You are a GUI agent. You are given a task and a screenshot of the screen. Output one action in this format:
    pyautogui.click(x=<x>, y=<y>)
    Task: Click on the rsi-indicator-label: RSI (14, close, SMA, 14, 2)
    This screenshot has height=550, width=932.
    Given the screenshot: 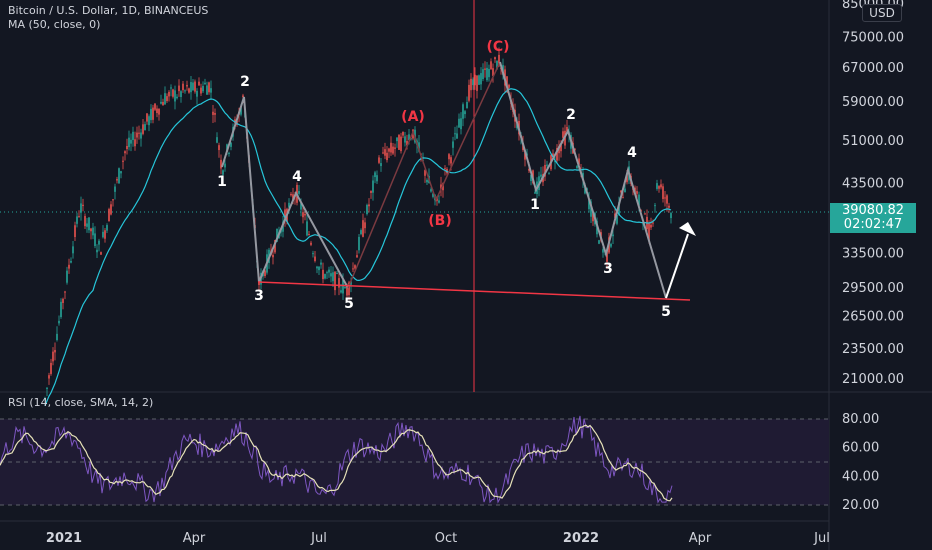 What is the action you would take?
    pyautogui.click(x=81, y=402)
    